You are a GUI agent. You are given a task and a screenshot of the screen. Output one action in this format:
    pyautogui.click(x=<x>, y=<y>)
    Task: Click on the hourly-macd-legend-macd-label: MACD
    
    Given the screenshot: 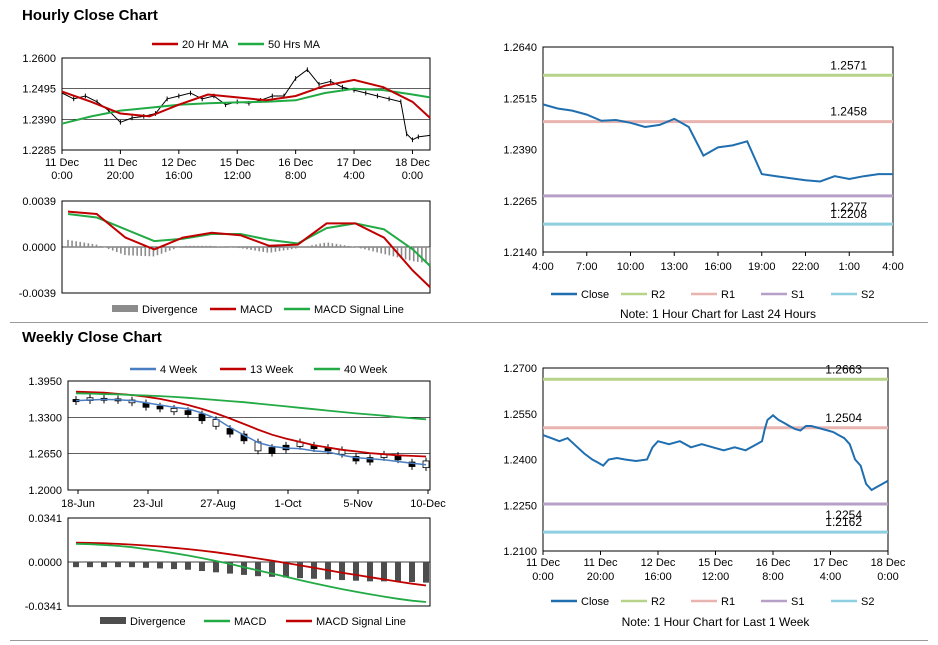 What is the action you would take?
    pyautogui.click(x=256, y=310)
    